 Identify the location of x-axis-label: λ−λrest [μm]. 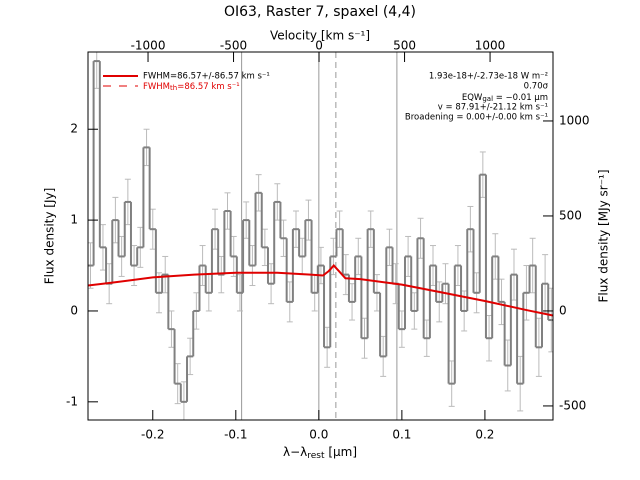
(320, 453).